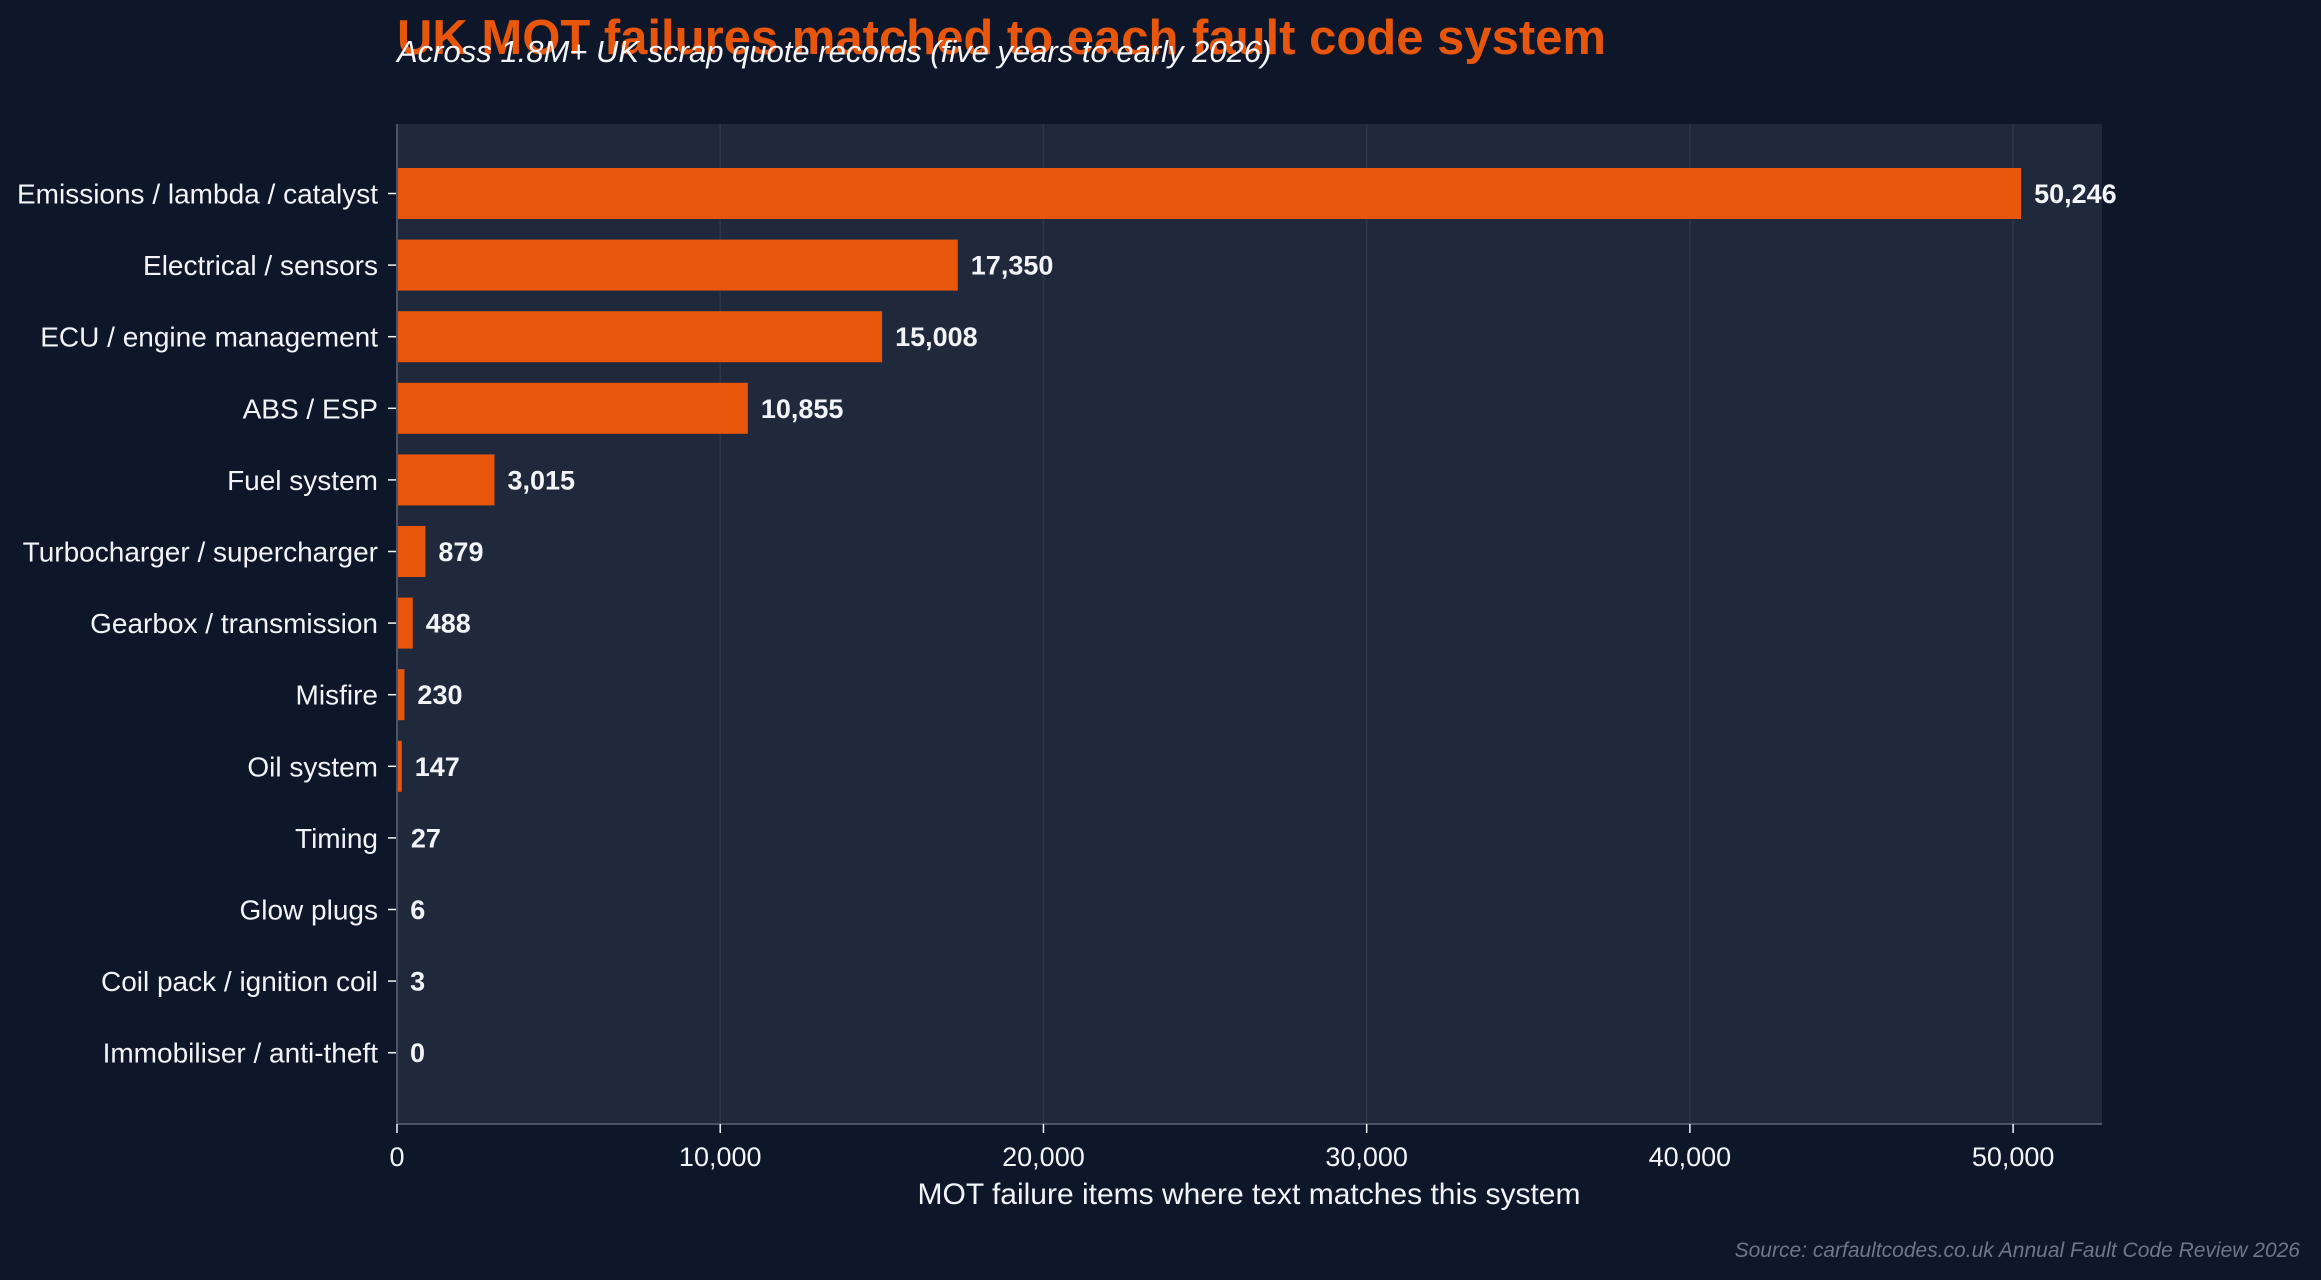  What do you see at coordinates (241, 1053) in the screenshot?
I see `category-label: Immobiliser / anti-theft` at bounding box center [241, 1053].